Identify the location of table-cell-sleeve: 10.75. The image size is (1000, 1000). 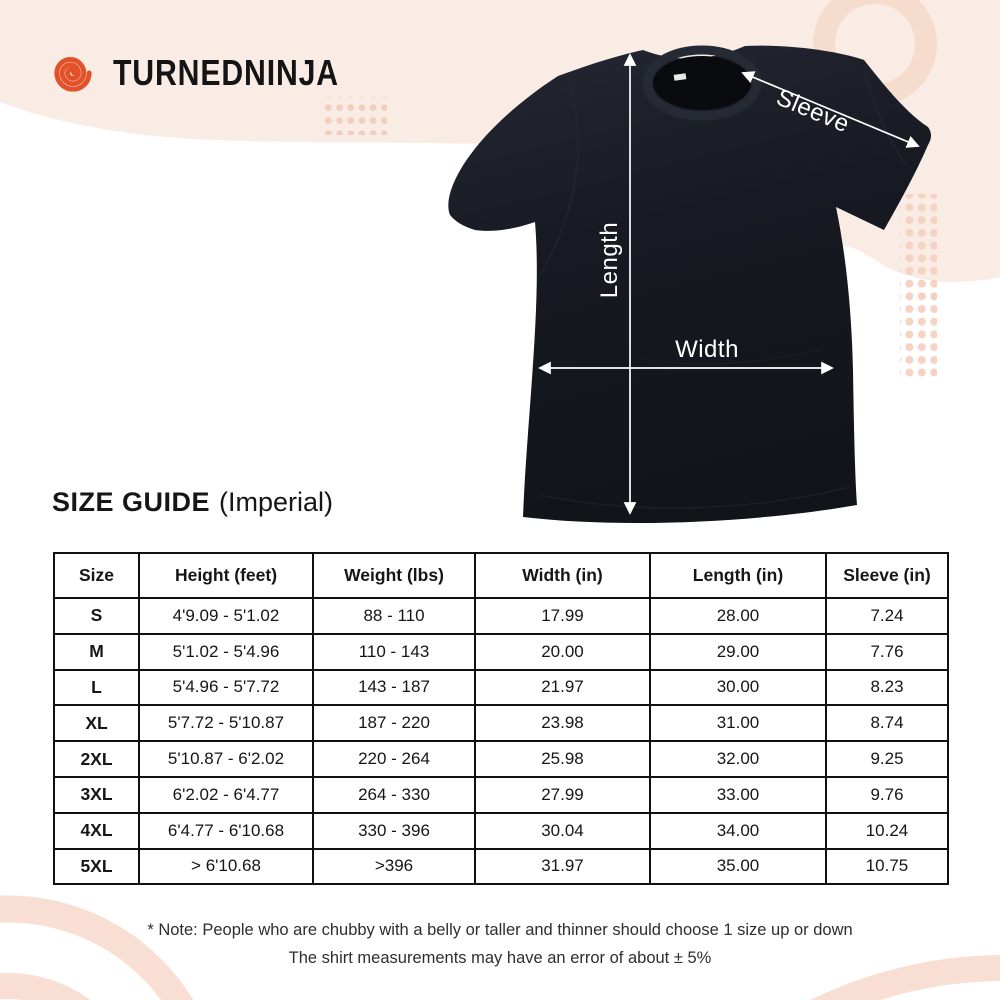
(887, 866).